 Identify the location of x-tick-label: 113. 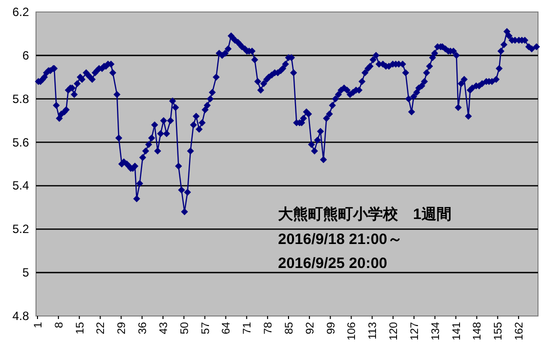
(373, 331).